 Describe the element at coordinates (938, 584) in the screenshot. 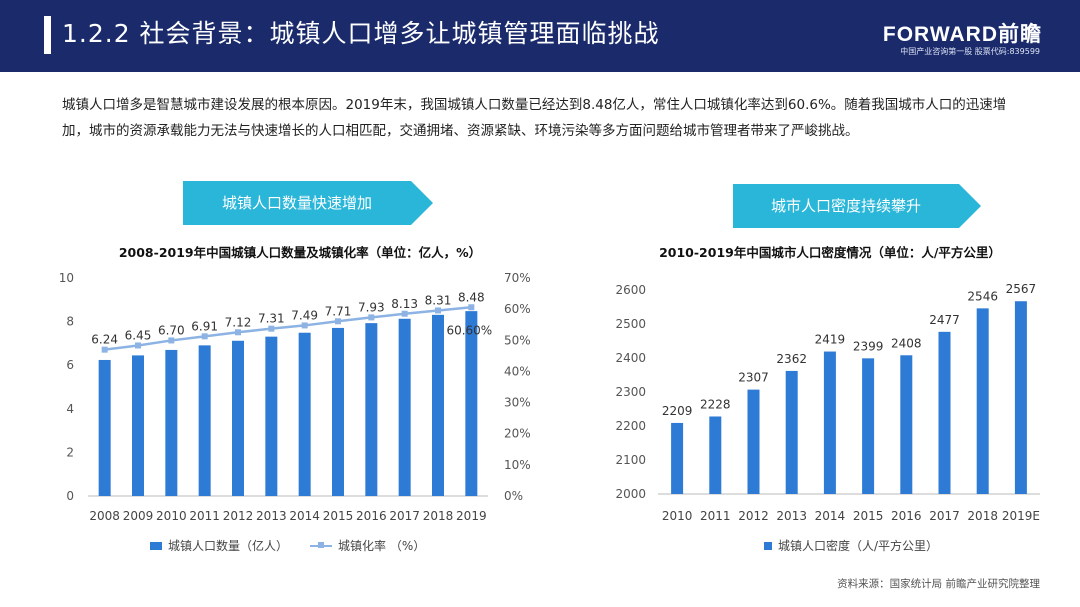

I see `source-note: 资料来源：国家统计局 前瞻产业研究院整理` at that location.